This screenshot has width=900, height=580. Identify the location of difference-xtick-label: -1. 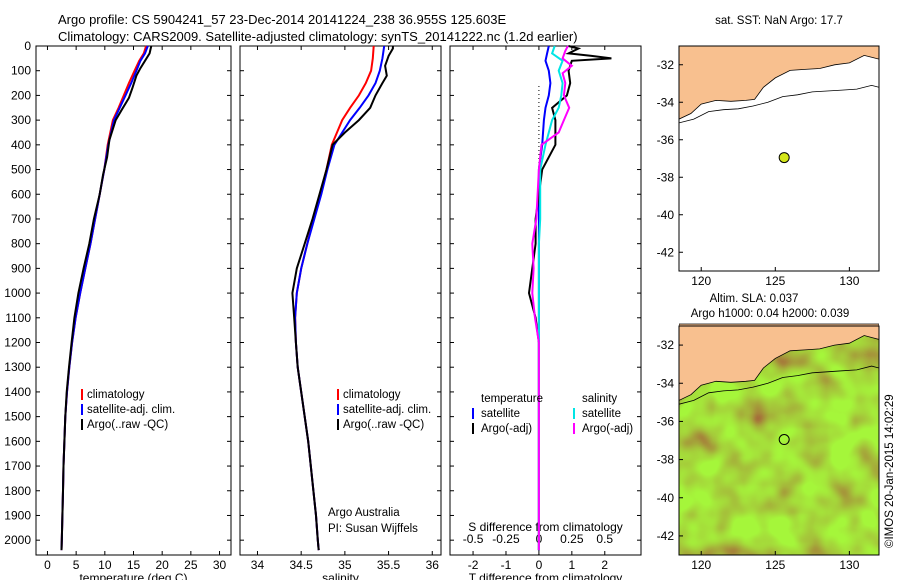
(506, 565).